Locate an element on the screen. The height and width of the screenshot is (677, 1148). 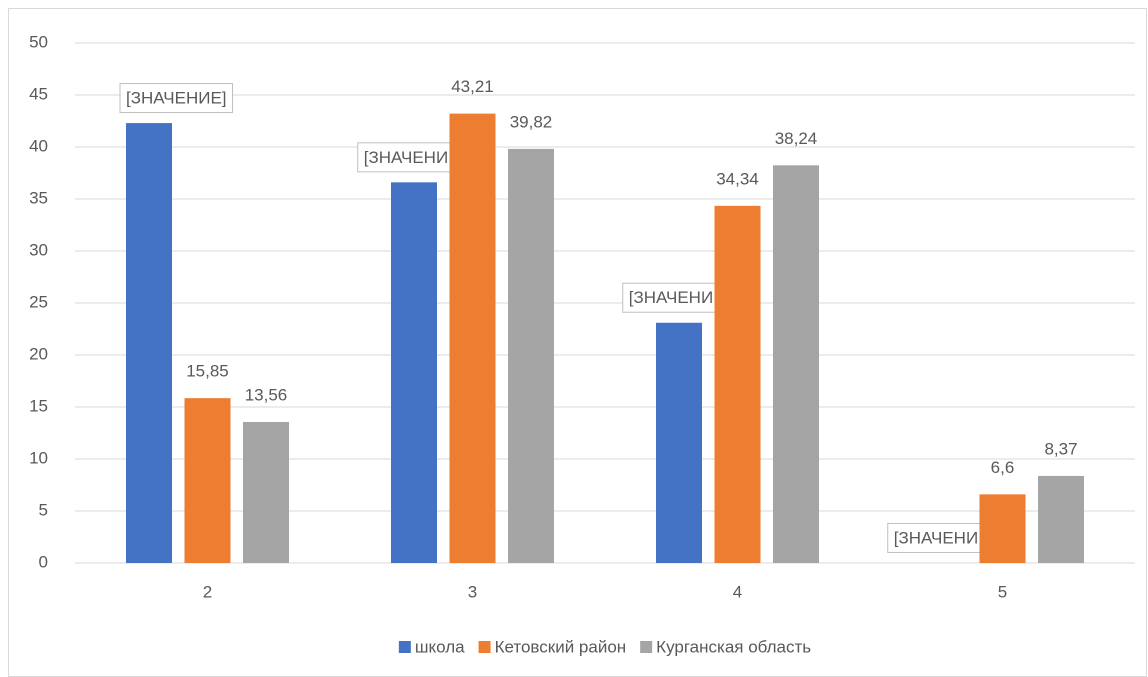
data-label: 15,85 is located at coordinates (207, 371).